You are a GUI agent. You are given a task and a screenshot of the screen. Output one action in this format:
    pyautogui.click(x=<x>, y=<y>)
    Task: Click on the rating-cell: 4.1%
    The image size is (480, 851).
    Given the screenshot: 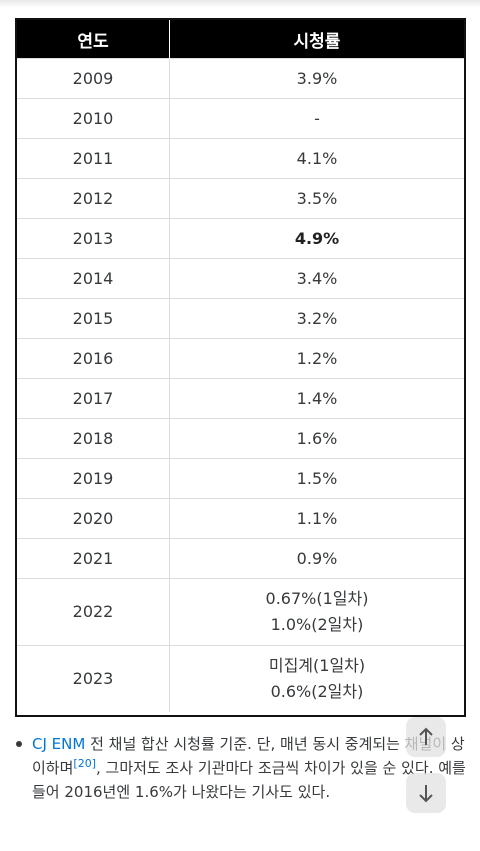 What is the action you would take?
    pyautogui.click(x=316, y=158)
    